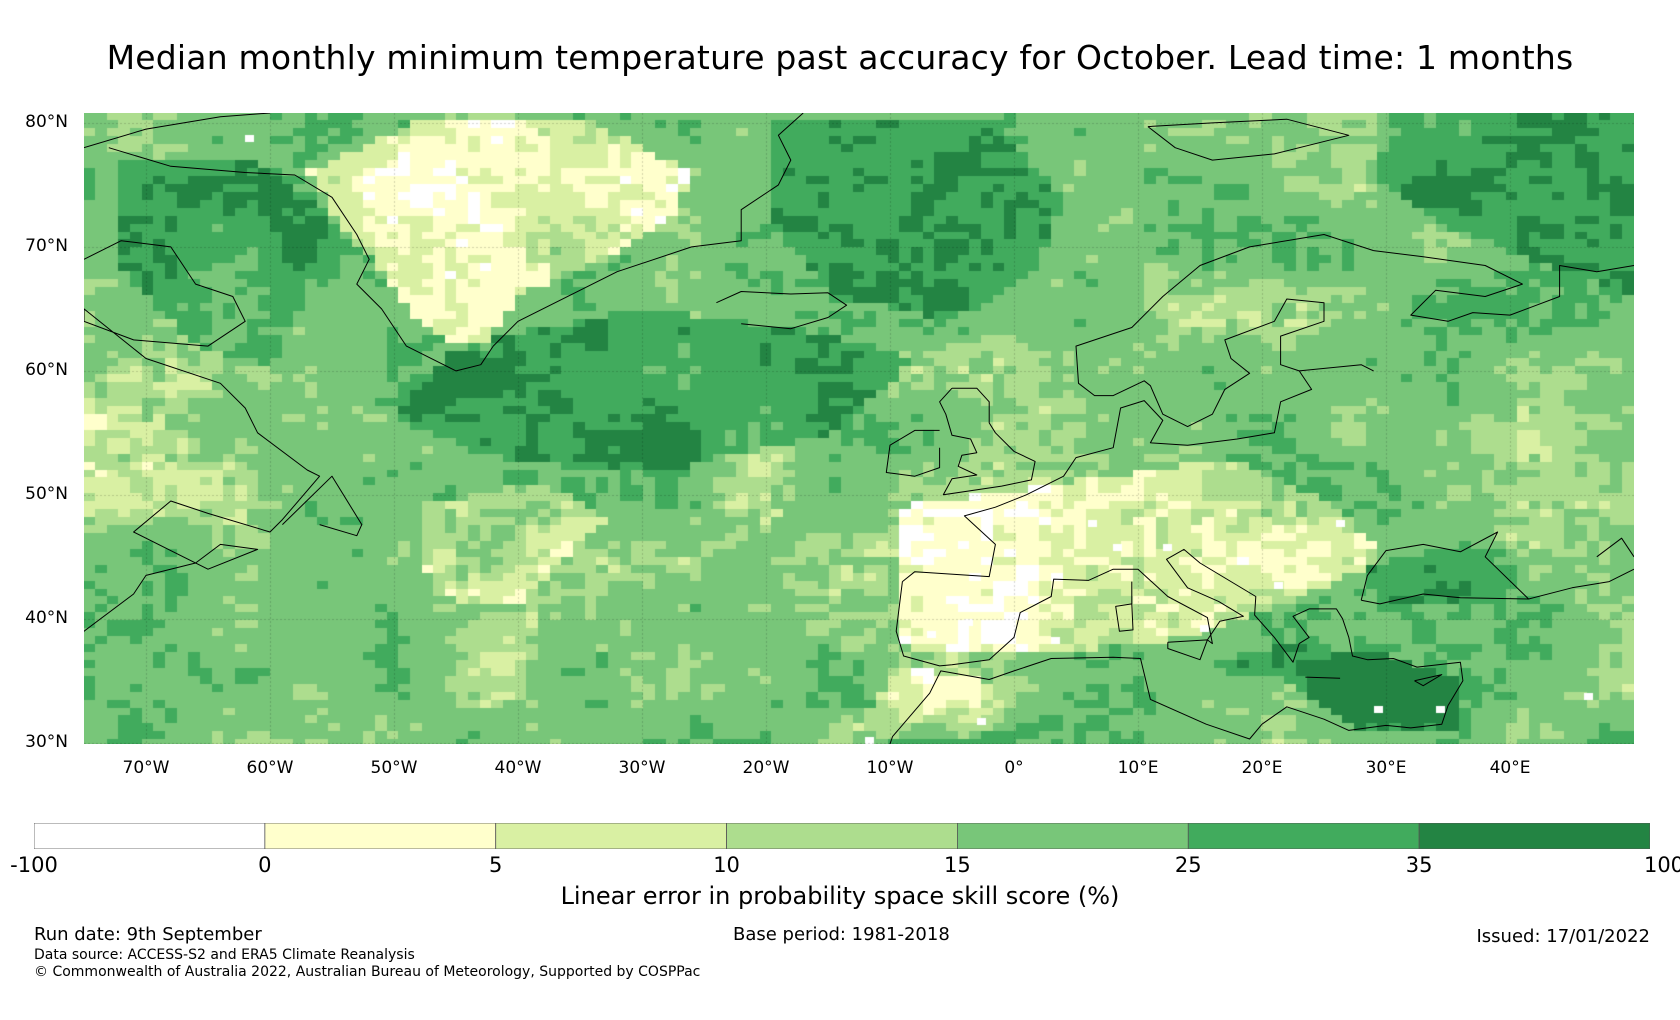  What do you see at coordinates (46, 741) in the screenshot?
I see `lat-tick-label: 30°N` at bounding box center [46, 741].